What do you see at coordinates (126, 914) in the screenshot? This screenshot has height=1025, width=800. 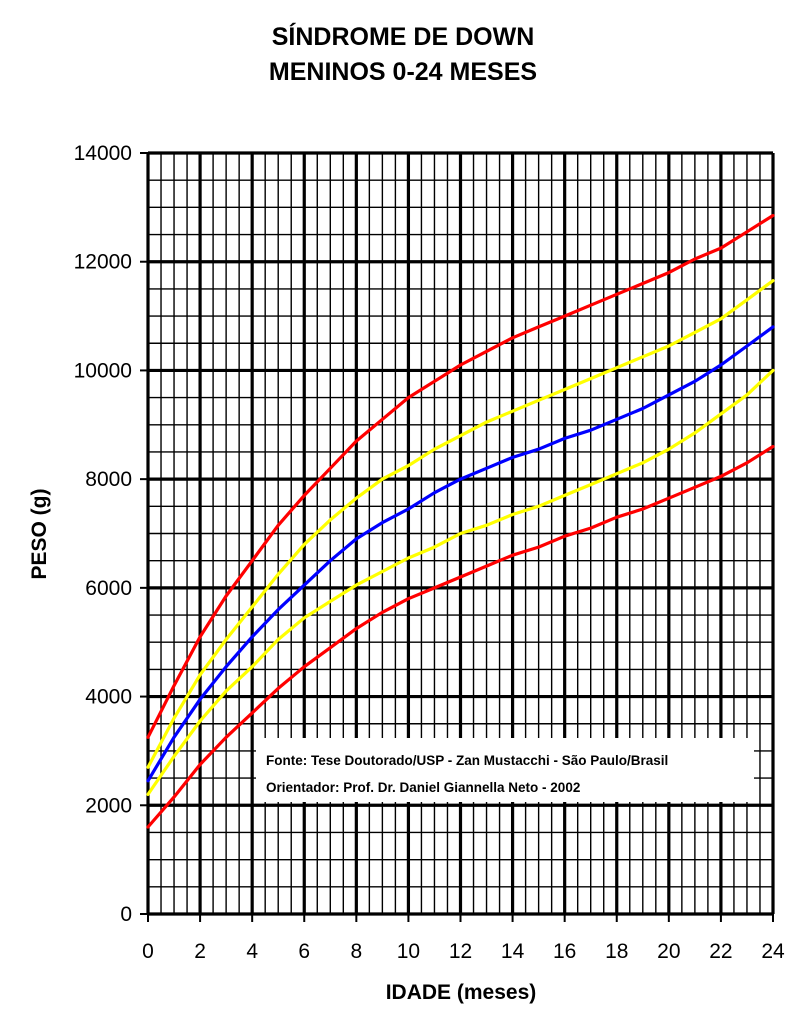 I see `y-tick-label: 0` at bounding box center [126, 914].